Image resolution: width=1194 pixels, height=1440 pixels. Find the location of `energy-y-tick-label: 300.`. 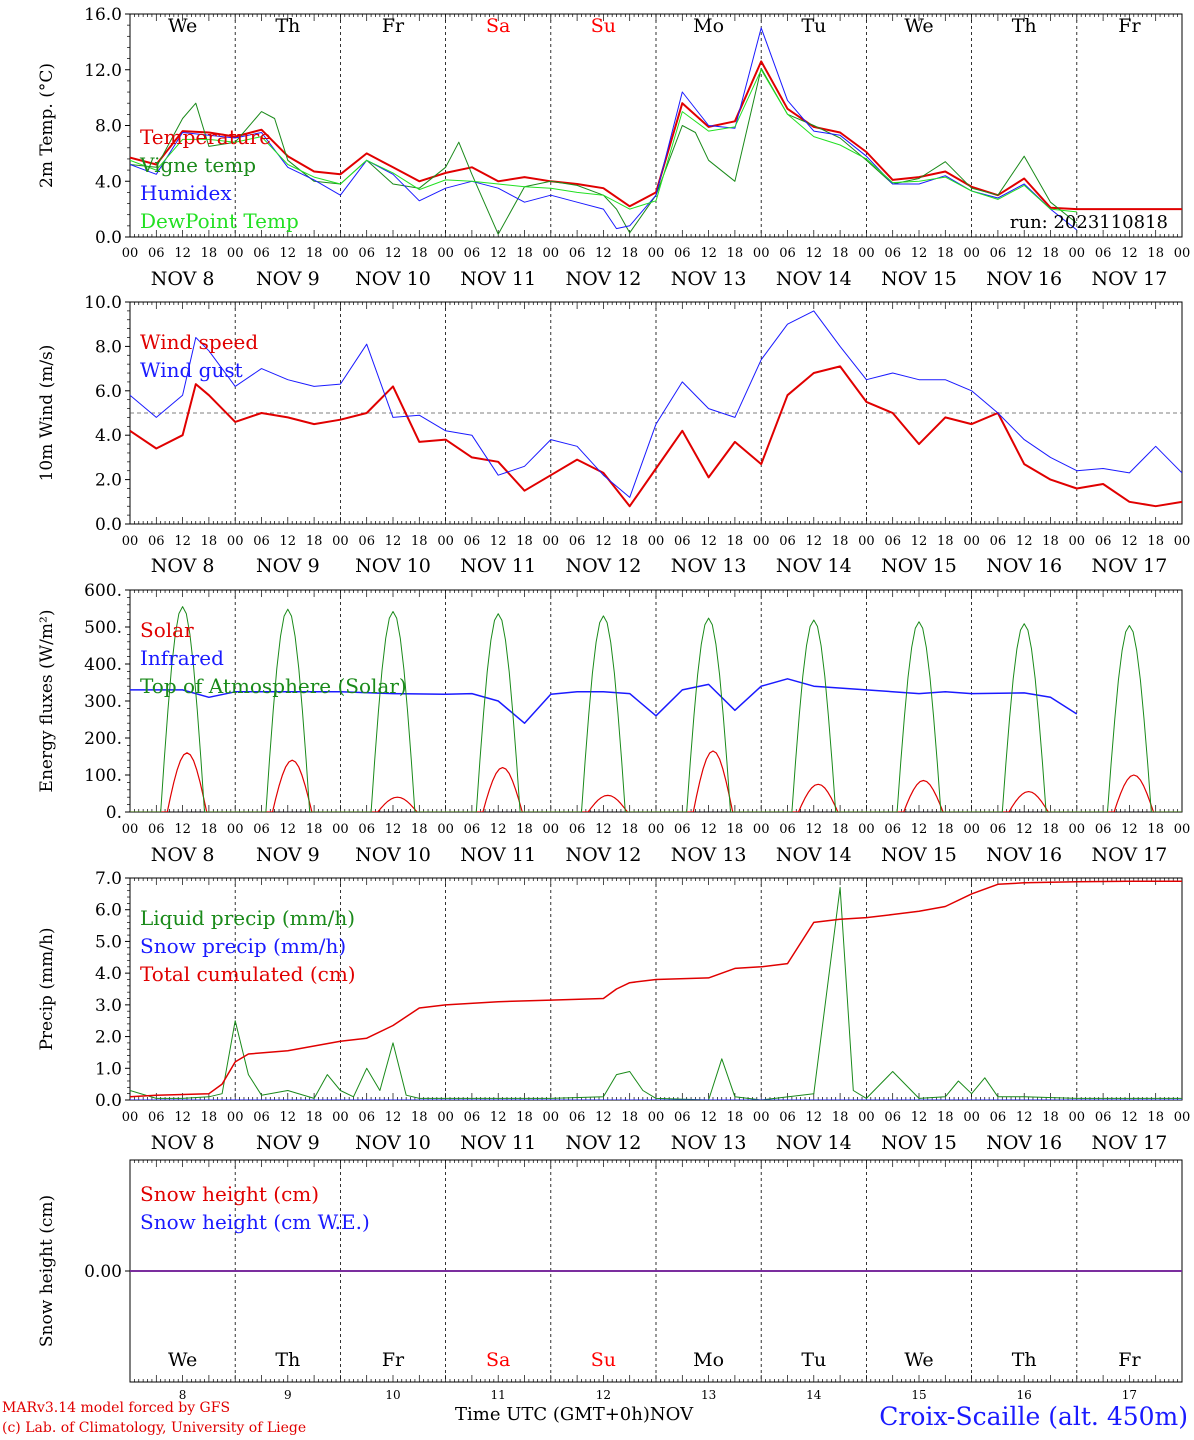

energy-y-tick-label: 300. is located at coordinates (103, 702).